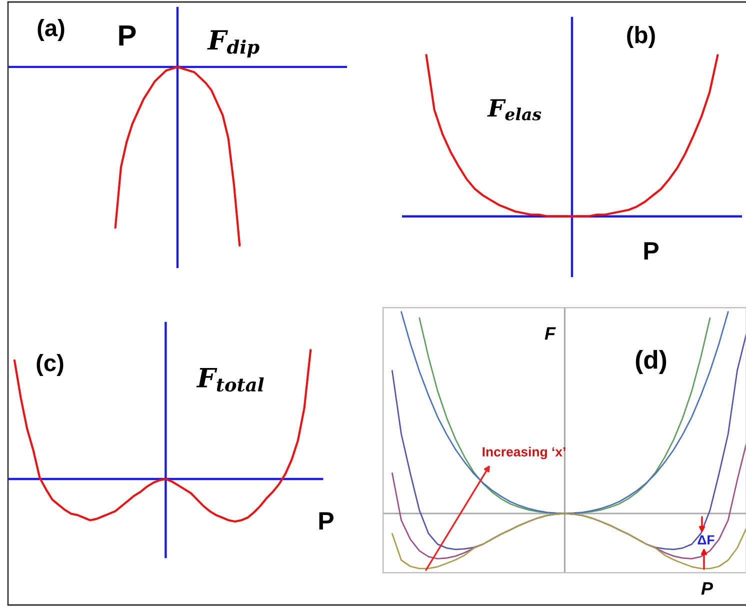 The height and width of the screenshot is (608, 746). I want to click on text: (d), so click(651, 362).